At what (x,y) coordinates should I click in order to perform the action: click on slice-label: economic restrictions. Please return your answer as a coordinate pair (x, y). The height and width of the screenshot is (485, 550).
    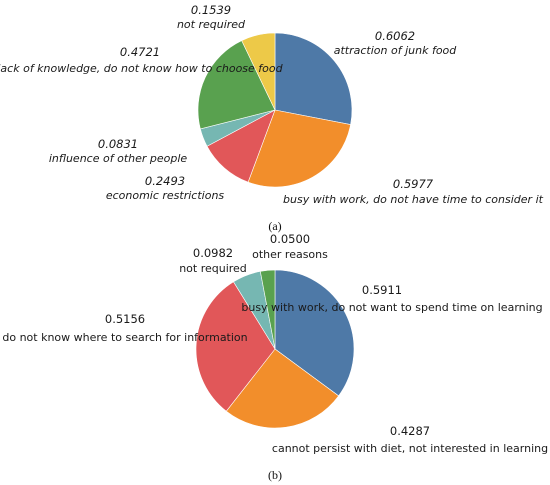
    Looking at the image, I should click on (165, 195).